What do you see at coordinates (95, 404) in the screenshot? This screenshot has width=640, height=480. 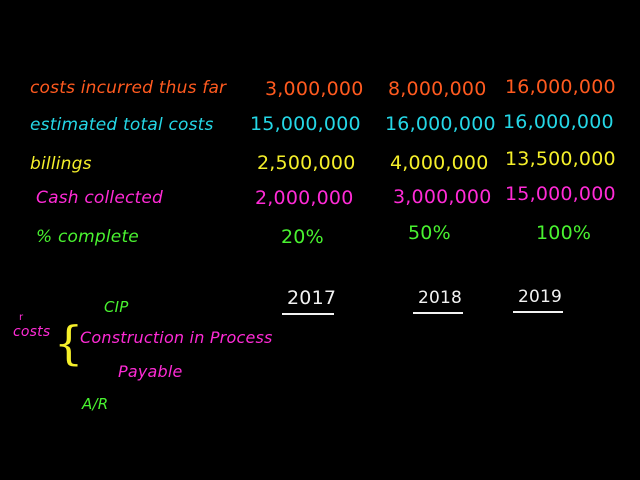 I see `note-ar: A/R` at bounding box center [95, 404].